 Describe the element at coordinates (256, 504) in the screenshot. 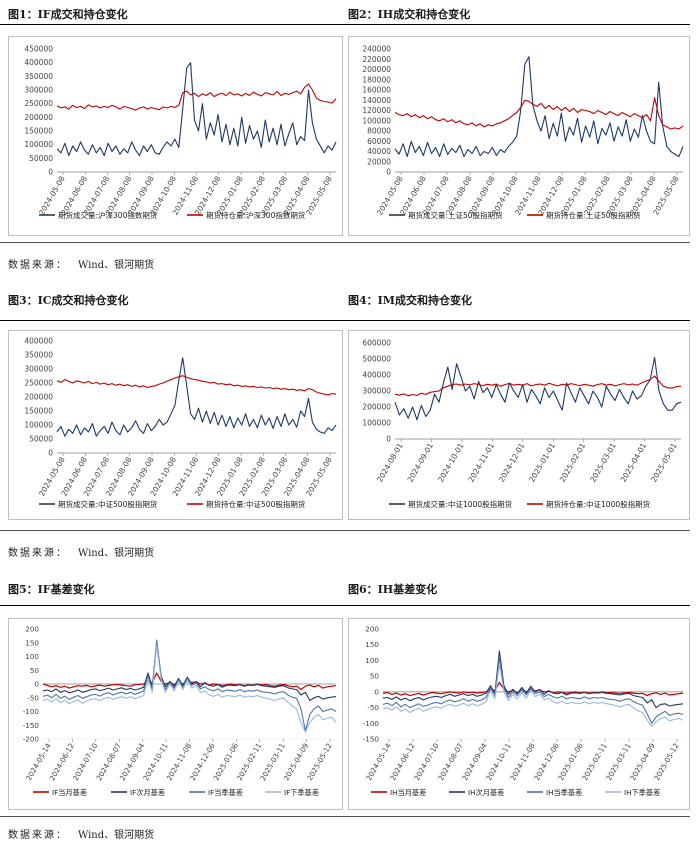

I see `legend-label: 期货持仓量:中证500股指期货` at that location.